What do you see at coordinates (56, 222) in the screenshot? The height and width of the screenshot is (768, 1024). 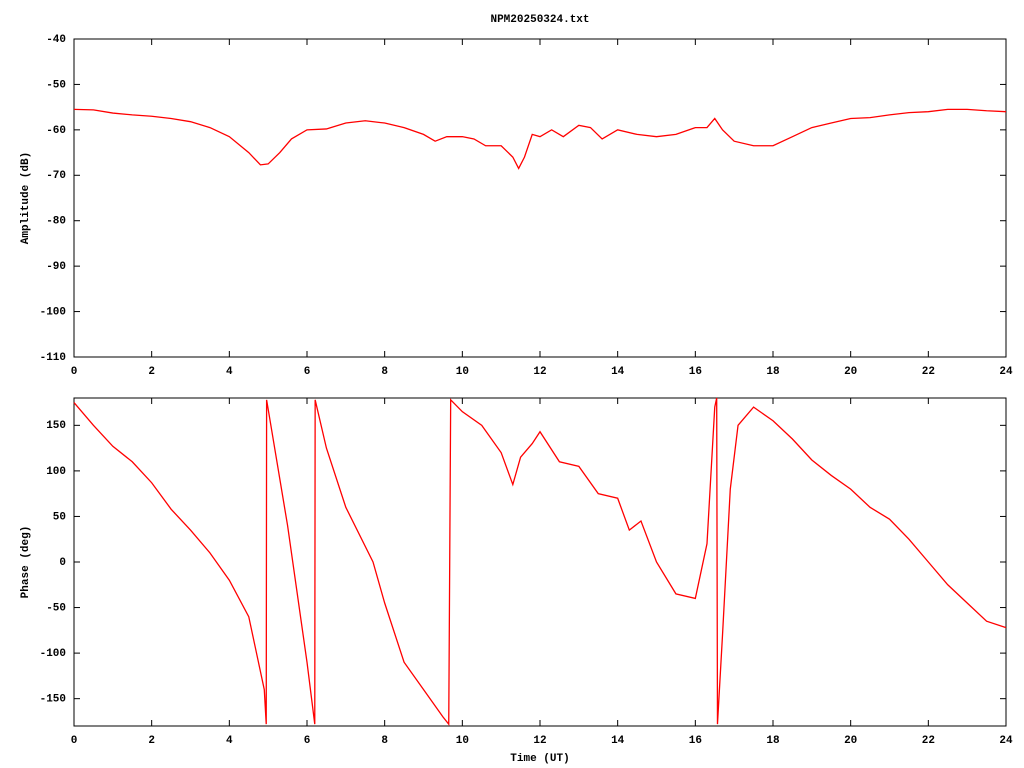 I see `y-tick-label: -80` at bounding box center [56, 222].